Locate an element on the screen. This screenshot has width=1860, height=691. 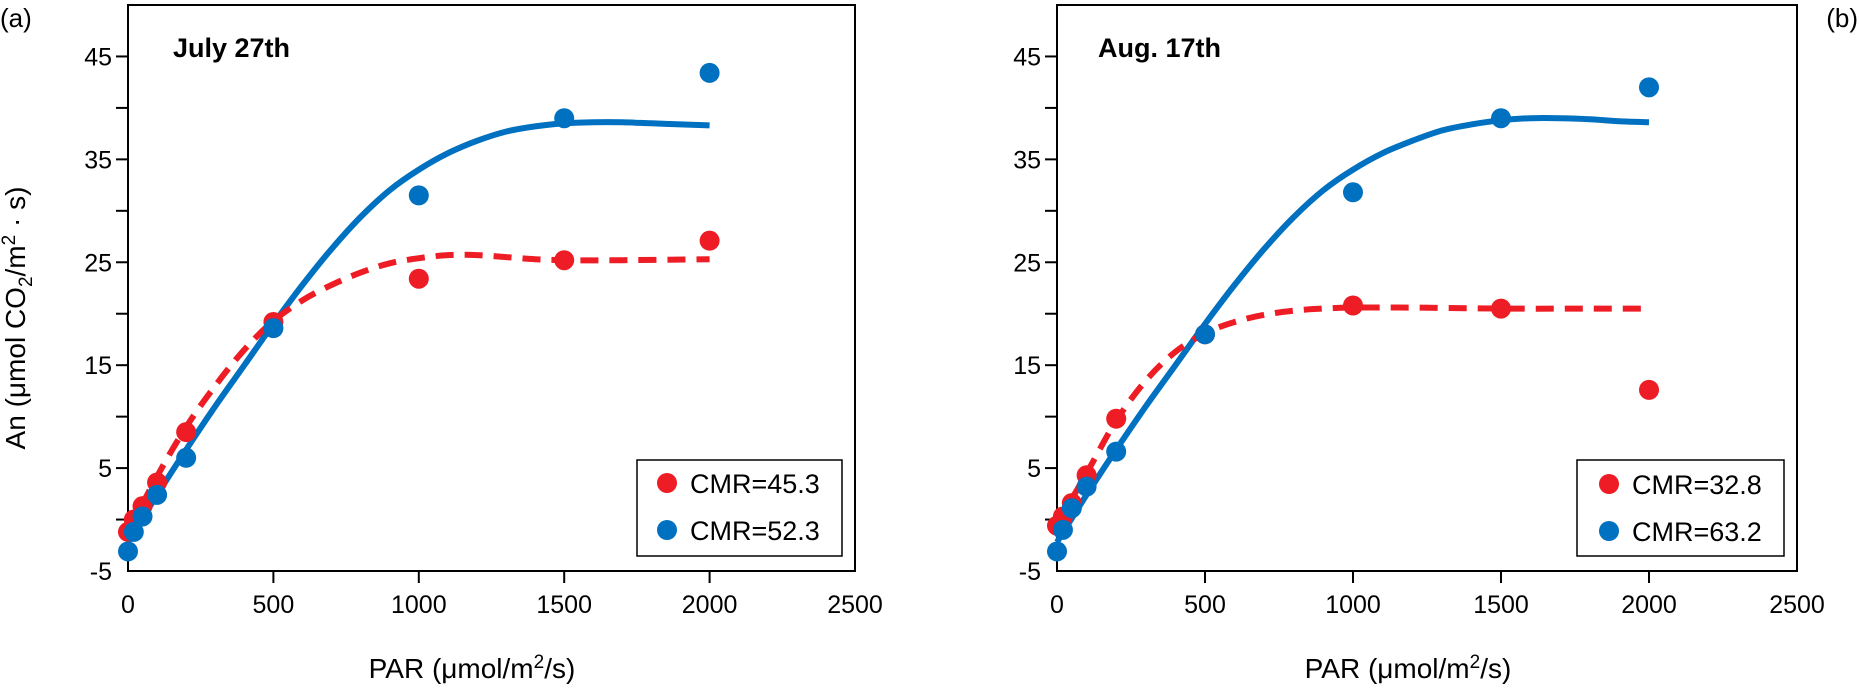
legend-entry-b-0: CMR=32.8 is located at coordinates (1697, 485).